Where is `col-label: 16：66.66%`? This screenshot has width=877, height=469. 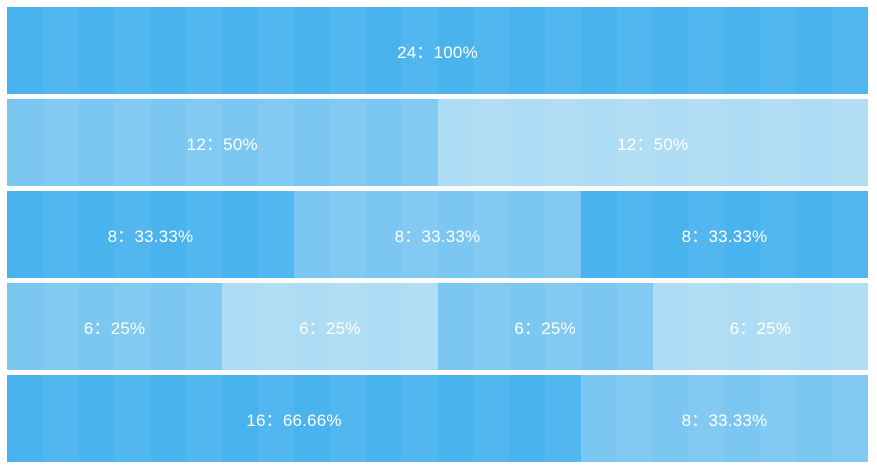
col-label: 16：66.66% is located at coordinates (294, 420).